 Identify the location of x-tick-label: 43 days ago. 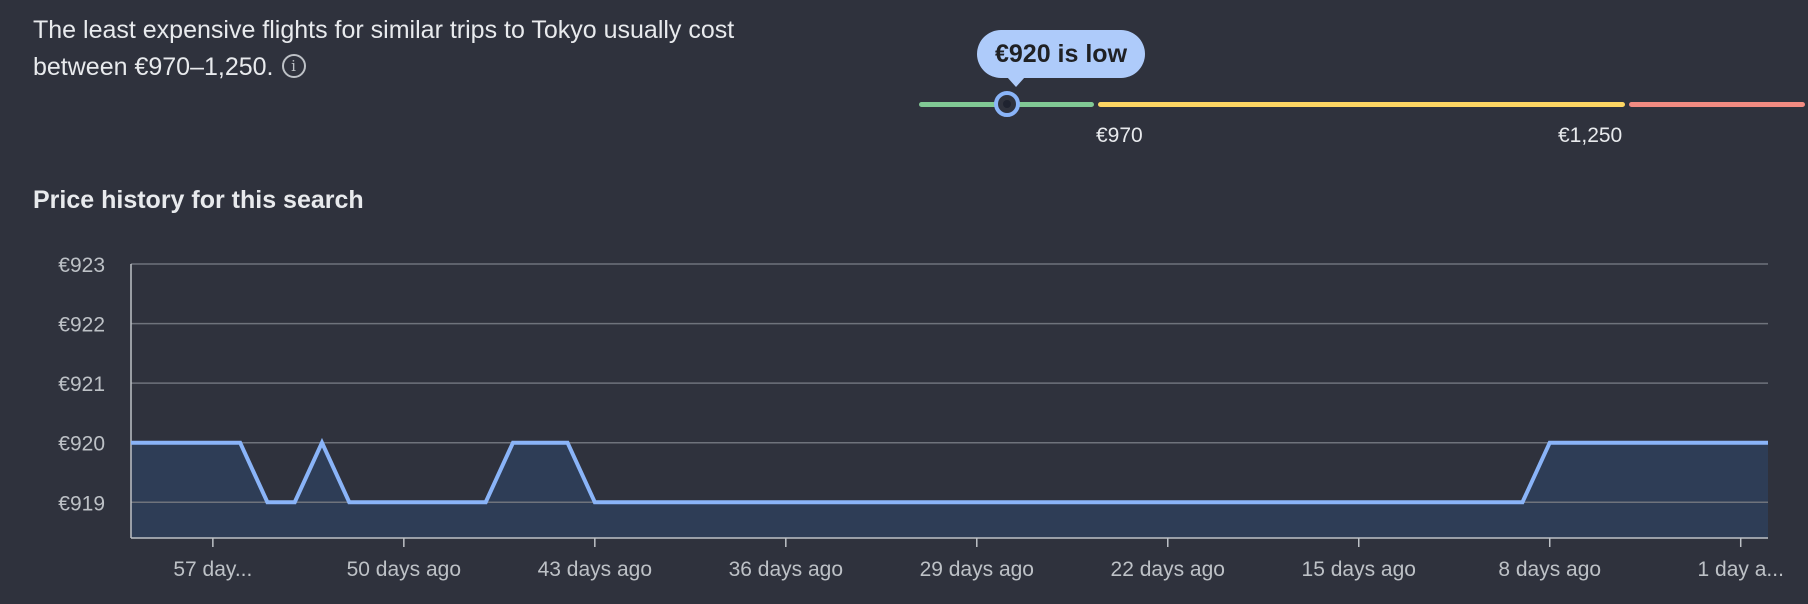
(595, 569).